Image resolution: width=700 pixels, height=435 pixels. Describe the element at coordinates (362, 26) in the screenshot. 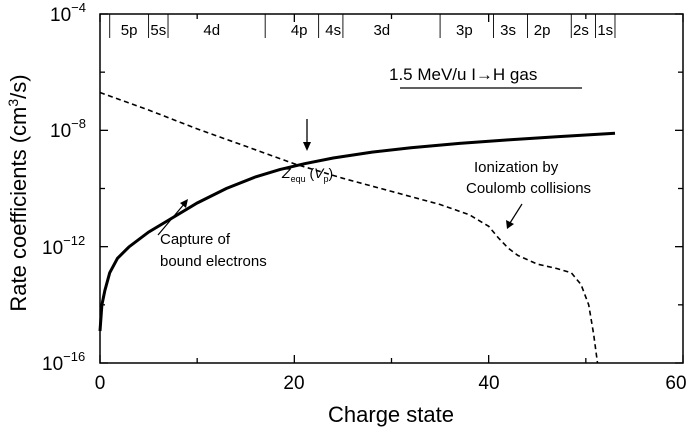

I see `shell-markers: 5p 5s 4d 4p 4s 3d 3p 3s 2p 2s 1s` at that location.